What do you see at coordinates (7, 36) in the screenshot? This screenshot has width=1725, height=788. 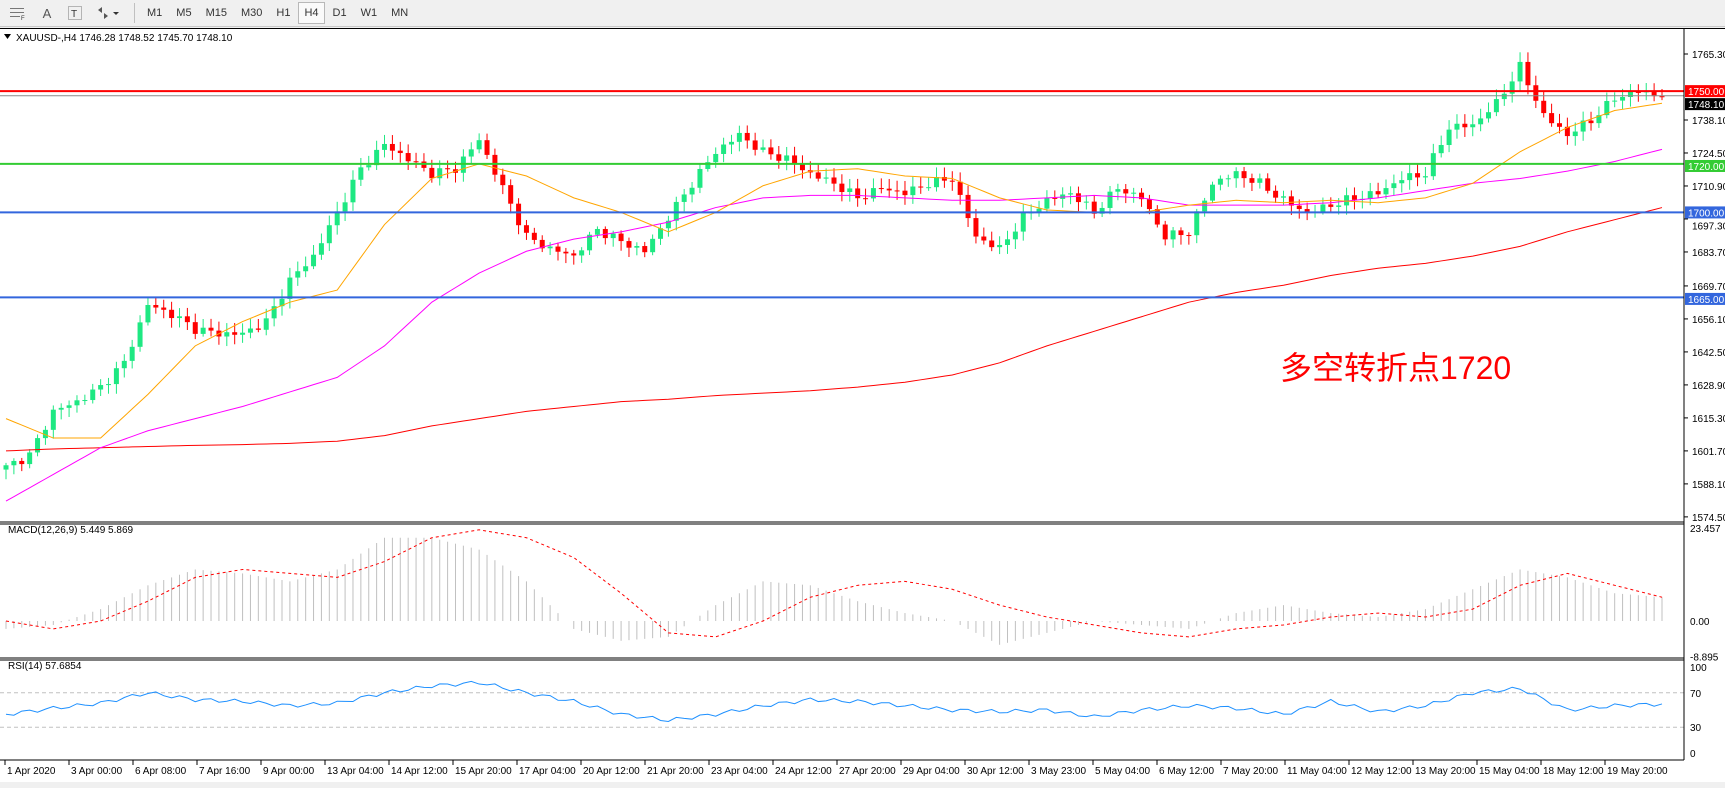 I see `chart-header-collapse-icon` at bounding box center [7, 36].